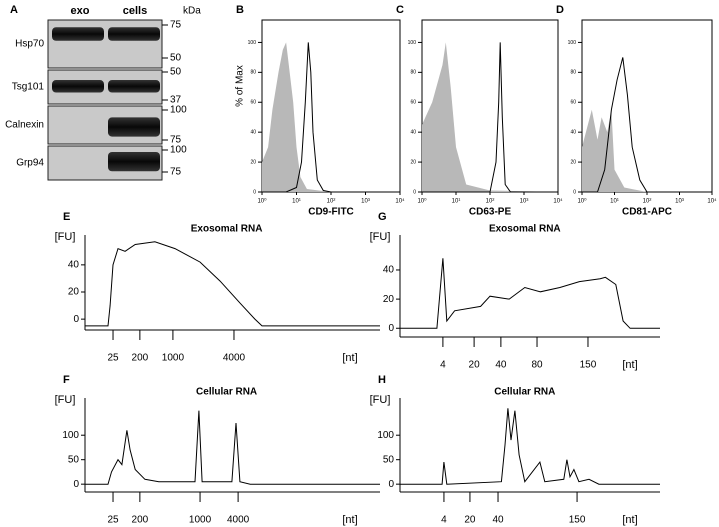 This screenshot has width=719, height=527. Describe the element at coordinates (113, 358) in the screenshot. I see `x-tick-label: 25` at that location.